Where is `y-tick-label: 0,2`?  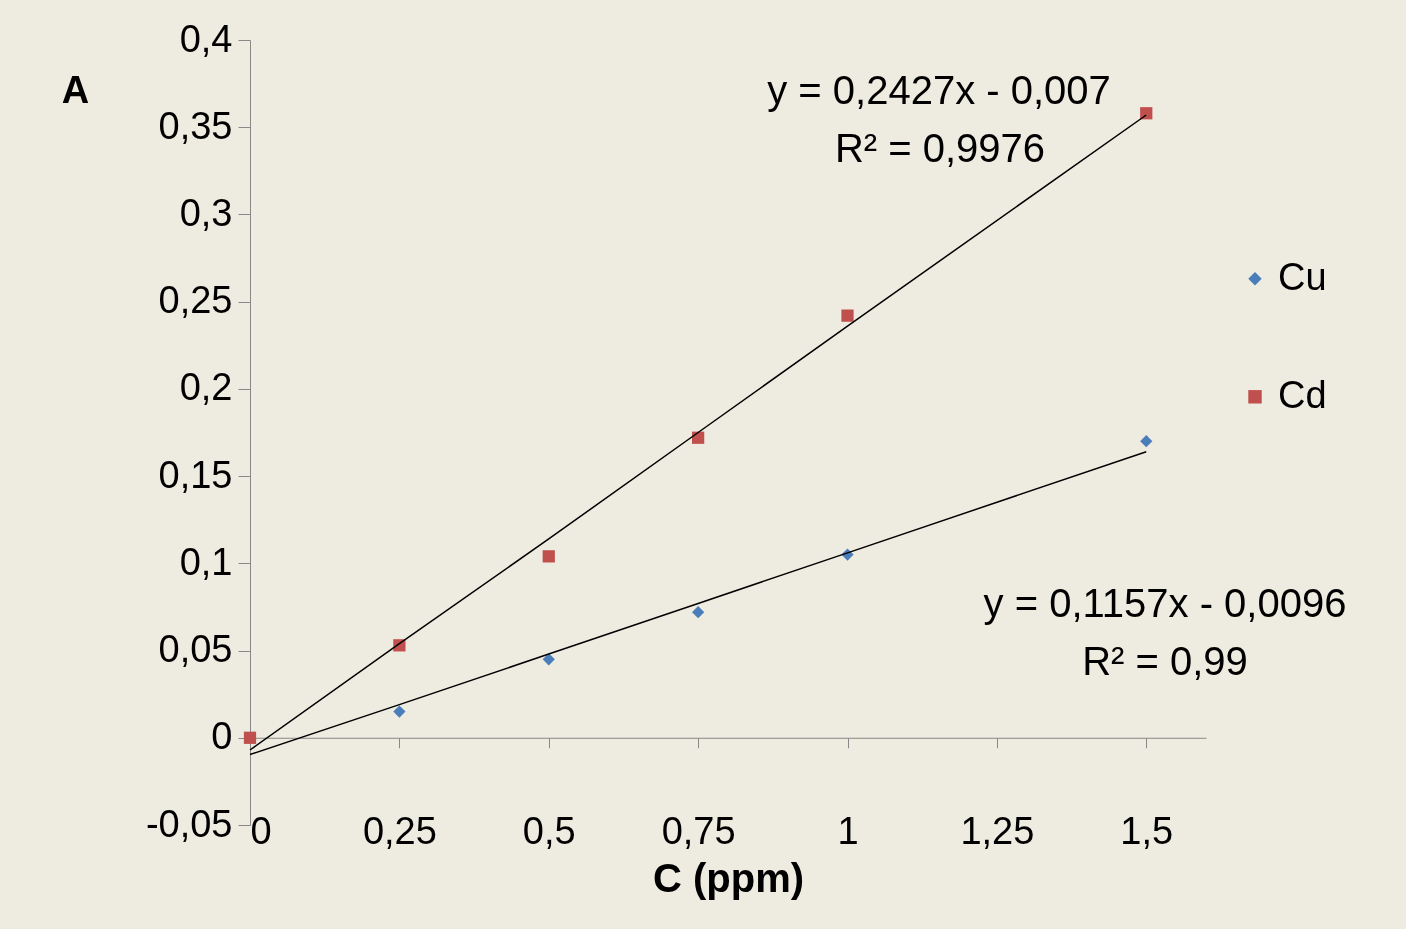
y-tick-label: 0,2 is located at coordinates (206, 387).